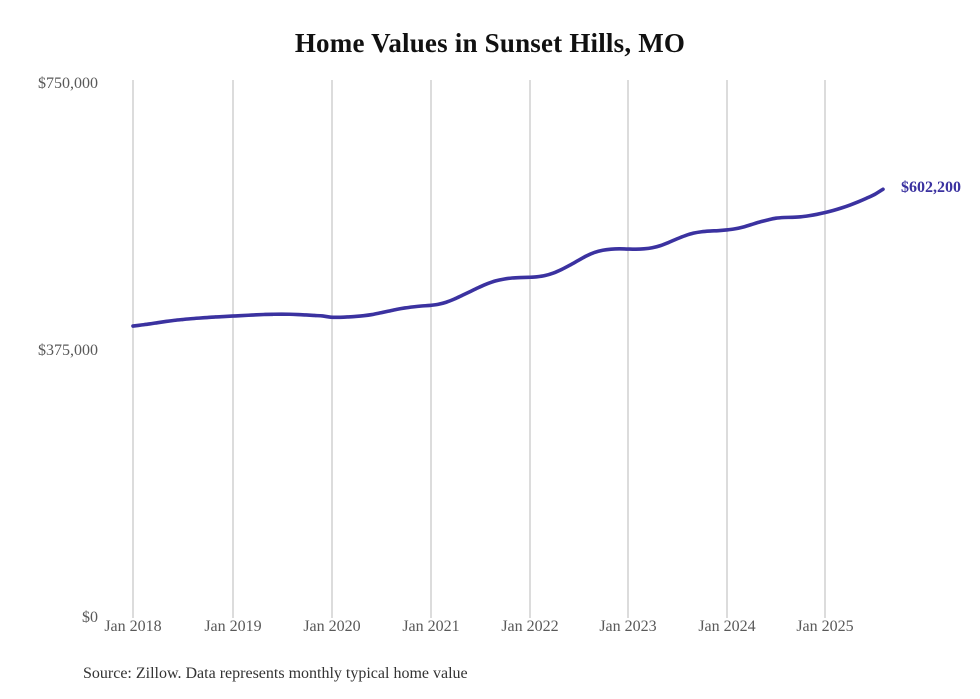  What do you see at coordinates (628, 626) in the screenshot?
I see `x-tick-label-5: Jan 2023` at bounding box center [628, 626].